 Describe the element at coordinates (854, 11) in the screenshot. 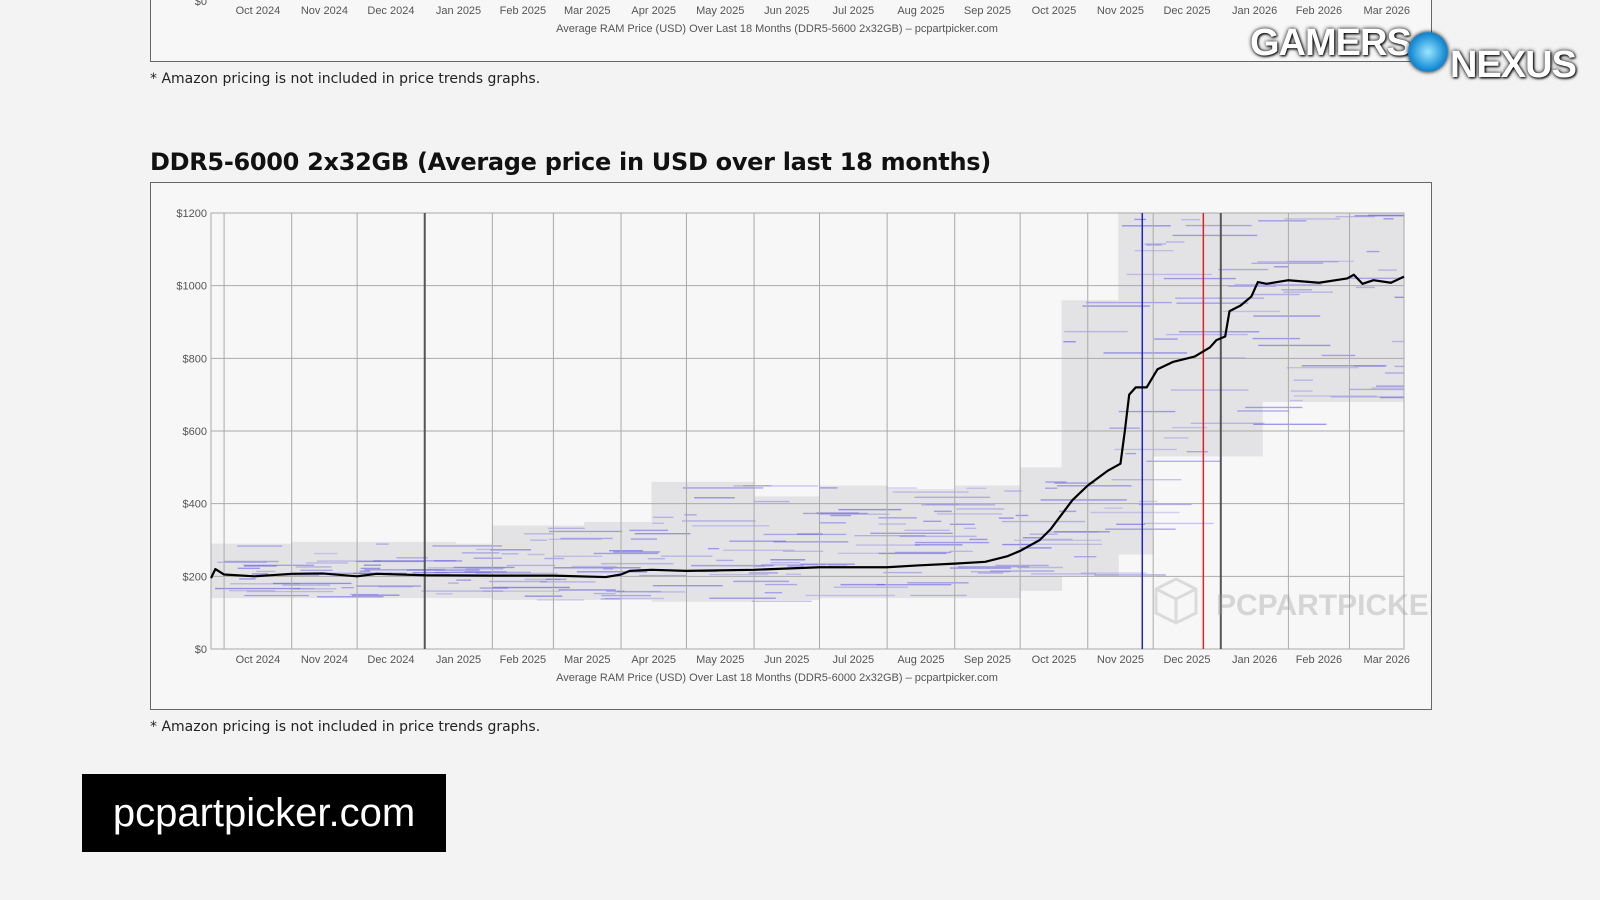

I see `prev-x-tick-label: Jul 2025` at that location.